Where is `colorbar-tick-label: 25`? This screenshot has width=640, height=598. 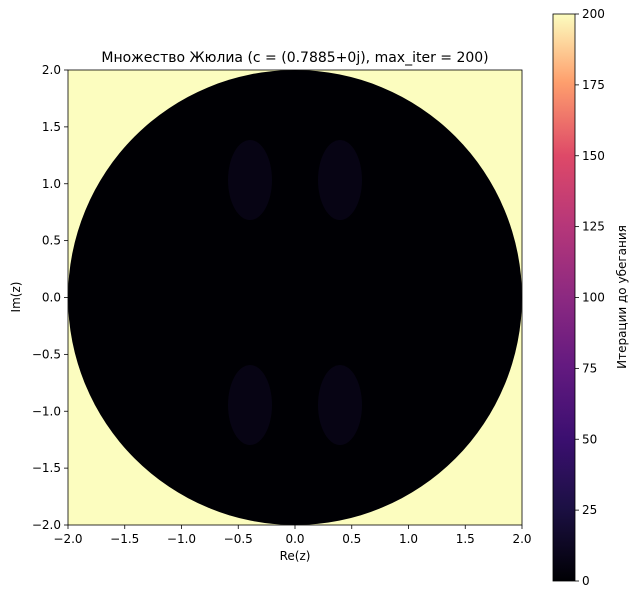 colorbar-tick-label: 25 is located at coordinates (589, 510).